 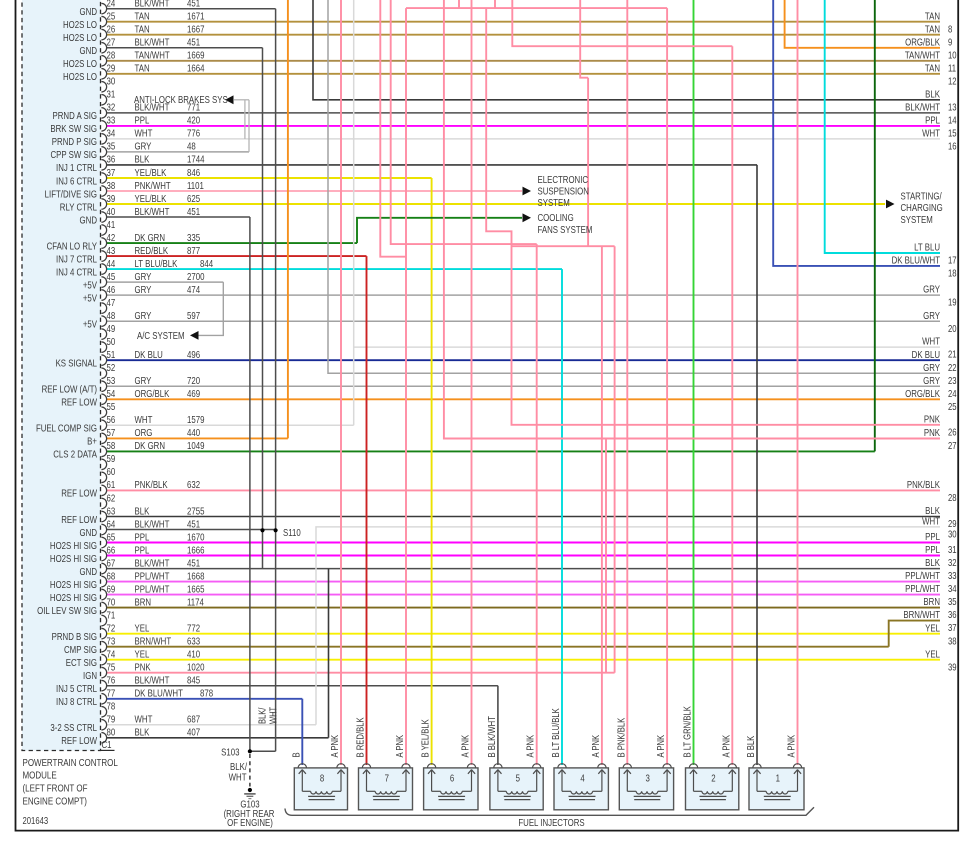 I want to click on svg-text: 39, so click(x=952, y=666).